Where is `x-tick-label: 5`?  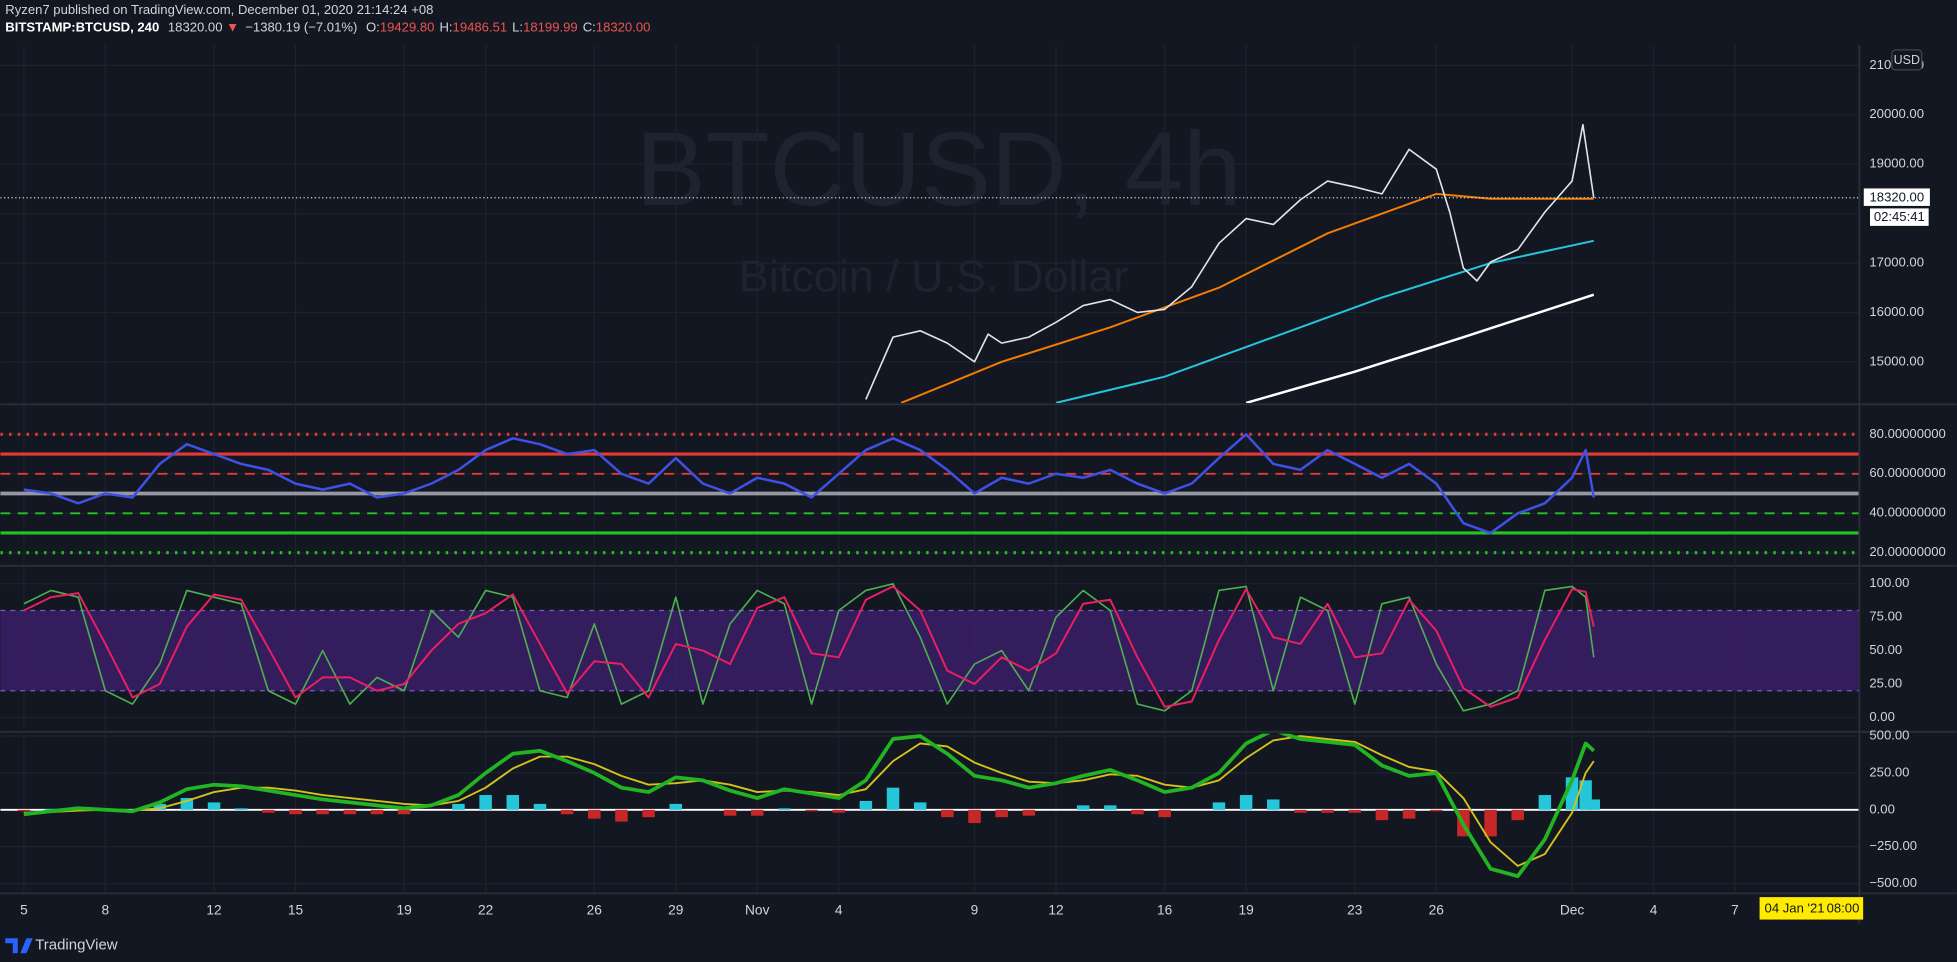 x-tick-label: 5 is located at coordinates (24, 909).